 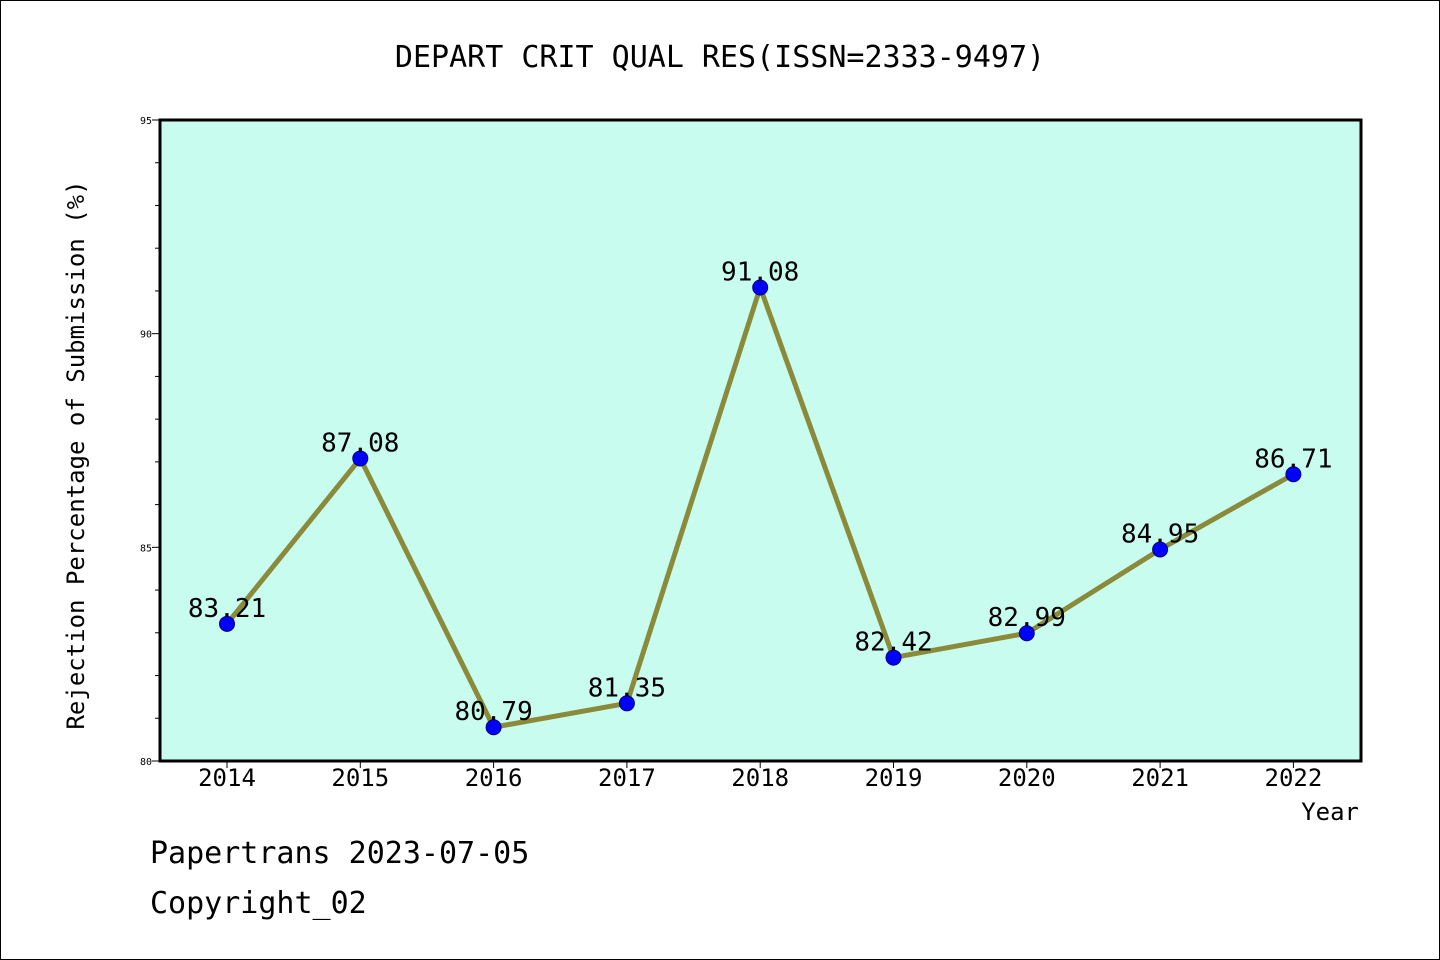 What do you see at coordinates (360, 458) in the screenshot?
I see `data-point-2015` at bounding box center [360, 458].